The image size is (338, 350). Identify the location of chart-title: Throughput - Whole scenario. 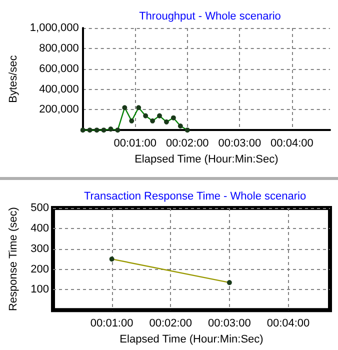
(210, 16).